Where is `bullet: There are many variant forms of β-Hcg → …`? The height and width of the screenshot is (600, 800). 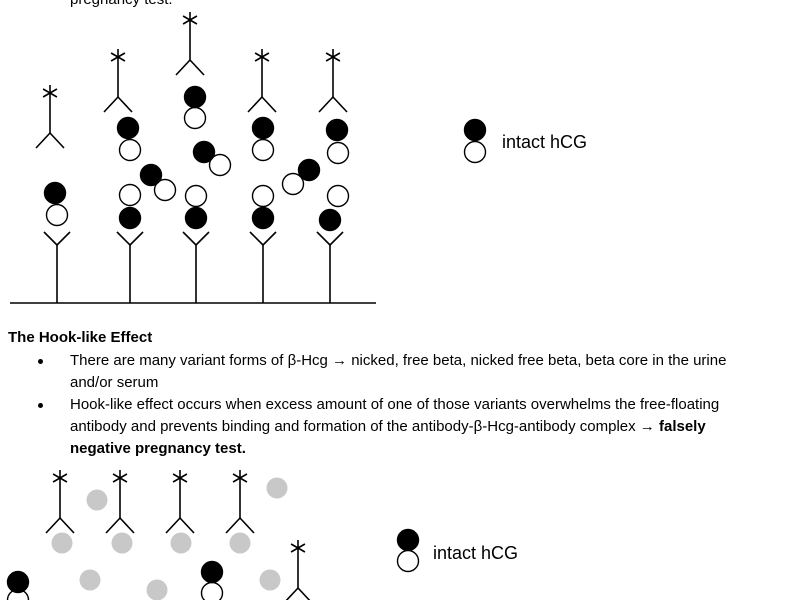
bullet: There are many variant forms of β-Hcg → … is located at coordinates (399, 372).